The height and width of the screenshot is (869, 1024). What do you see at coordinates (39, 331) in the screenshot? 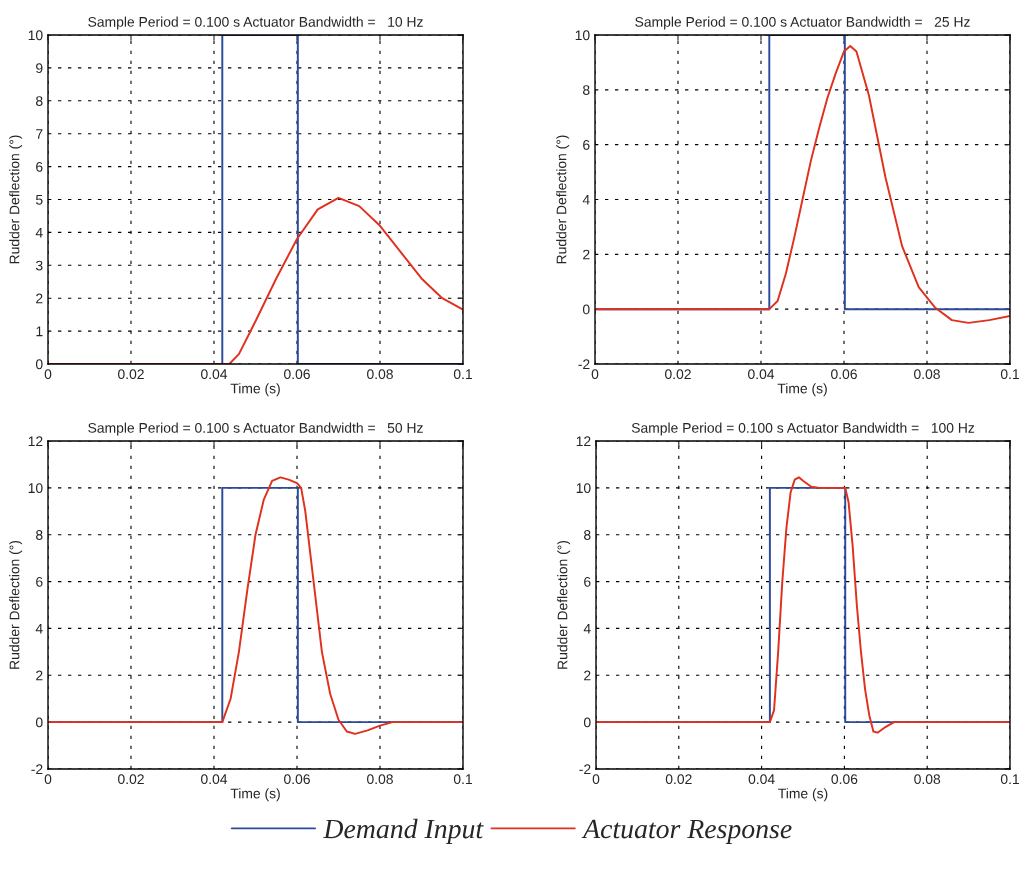
I see `y-tick-label: 1` at bounding box center [39, 331].